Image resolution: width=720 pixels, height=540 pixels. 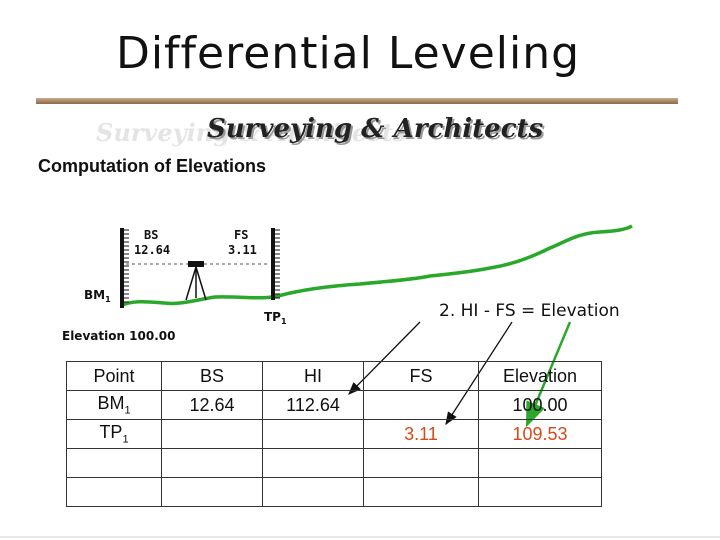 What do you see at coordinates (357, 101) in the screenshot?
I see `title-divider` at bounding box center [357, 101].